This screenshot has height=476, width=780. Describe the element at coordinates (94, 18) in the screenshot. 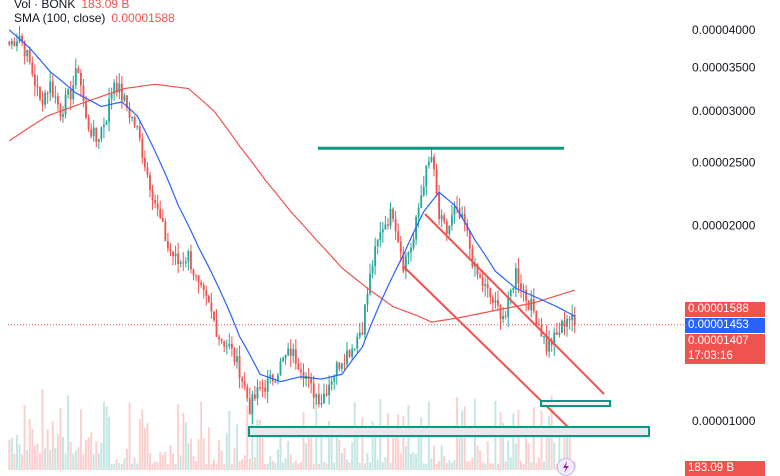

I see `legend-sma: SMA (100, close) 0.00001588` at that location.